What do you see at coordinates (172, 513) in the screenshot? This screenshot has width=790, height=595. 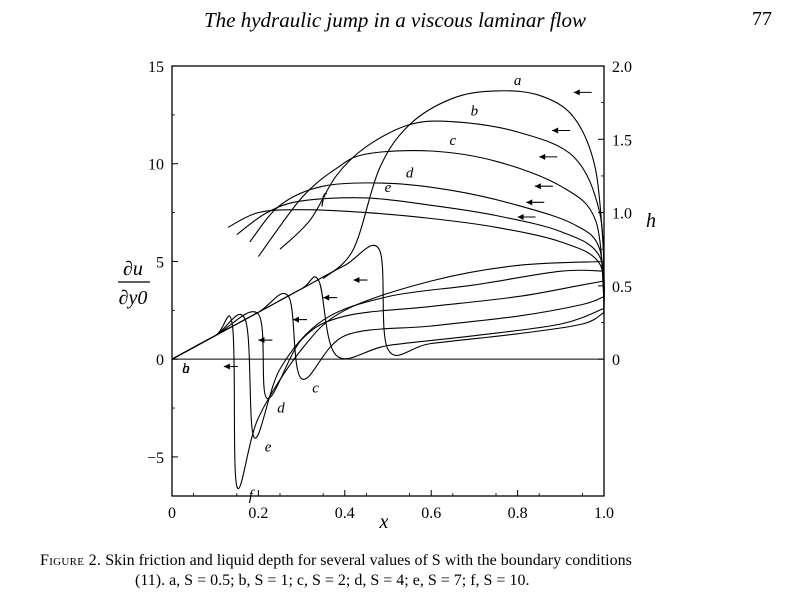 I see `x-tick-label: 0` at bounding box center [172, 513].